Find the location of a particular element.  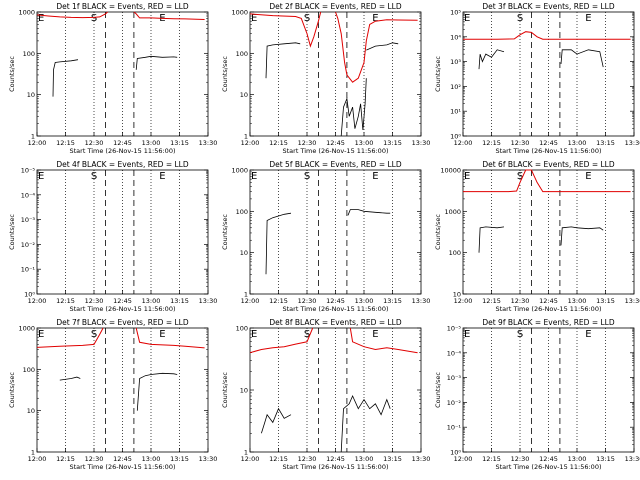

y-tick-label: 10⁻¹ is located at coordinates (28, 270).